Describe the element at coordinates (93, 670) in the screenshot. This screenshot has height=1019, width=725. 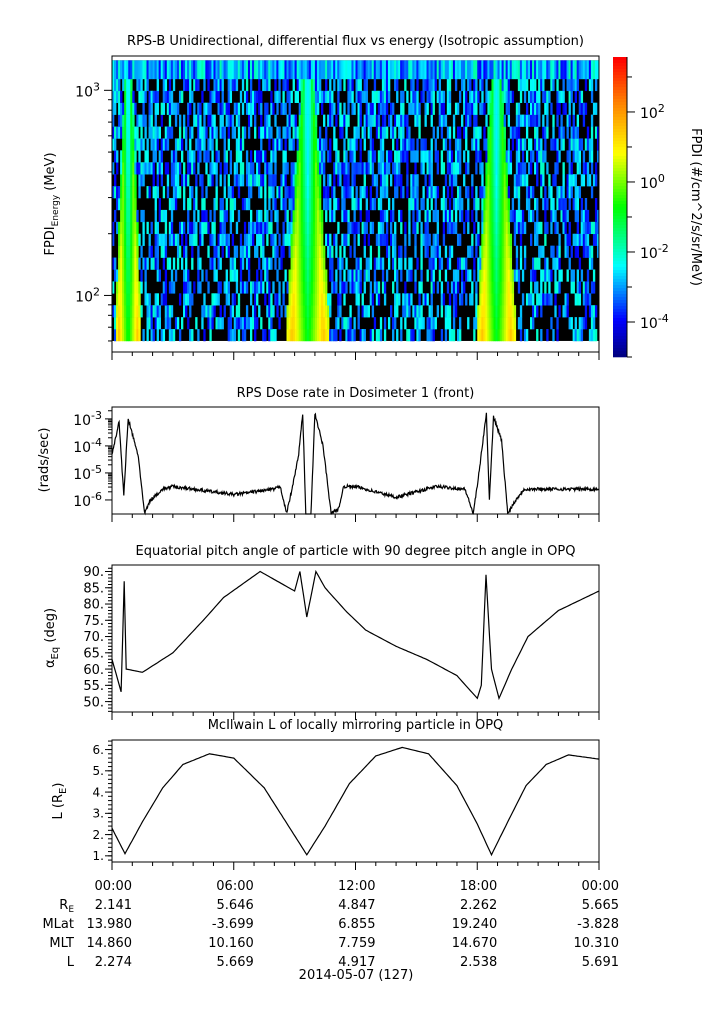
I see `y-tick-label: 60.` at that location.